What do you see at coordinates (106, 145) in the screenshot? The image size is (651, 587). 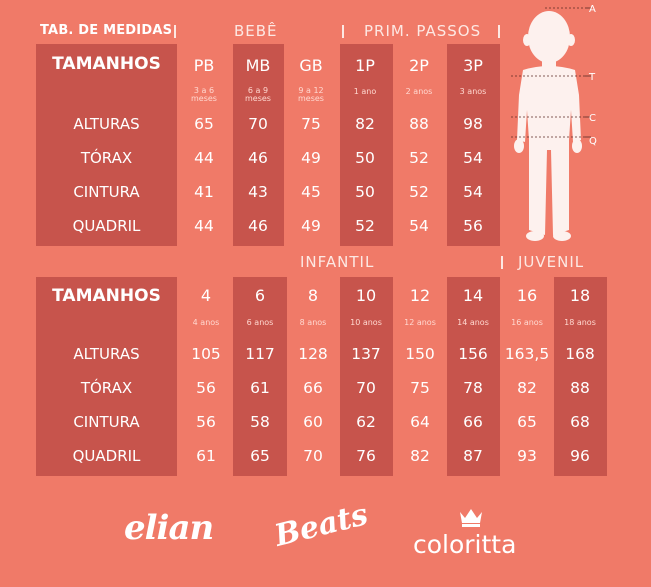 I see `table1-label-column` at bounding box center [106, 145].